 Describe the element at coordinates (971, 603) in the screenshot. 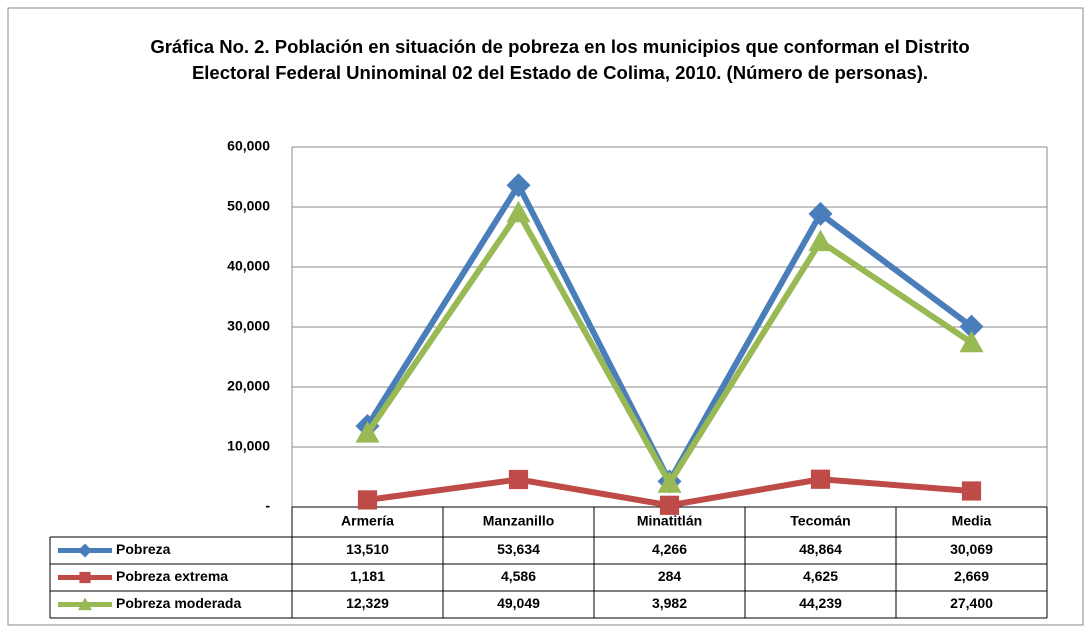

I see `table-value: 27,400` at that location.